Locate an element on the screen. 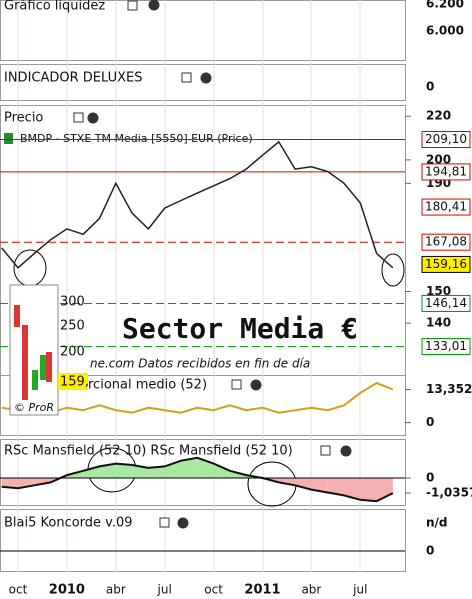  level-label: 194,81 is located at coordinates (446, 171).